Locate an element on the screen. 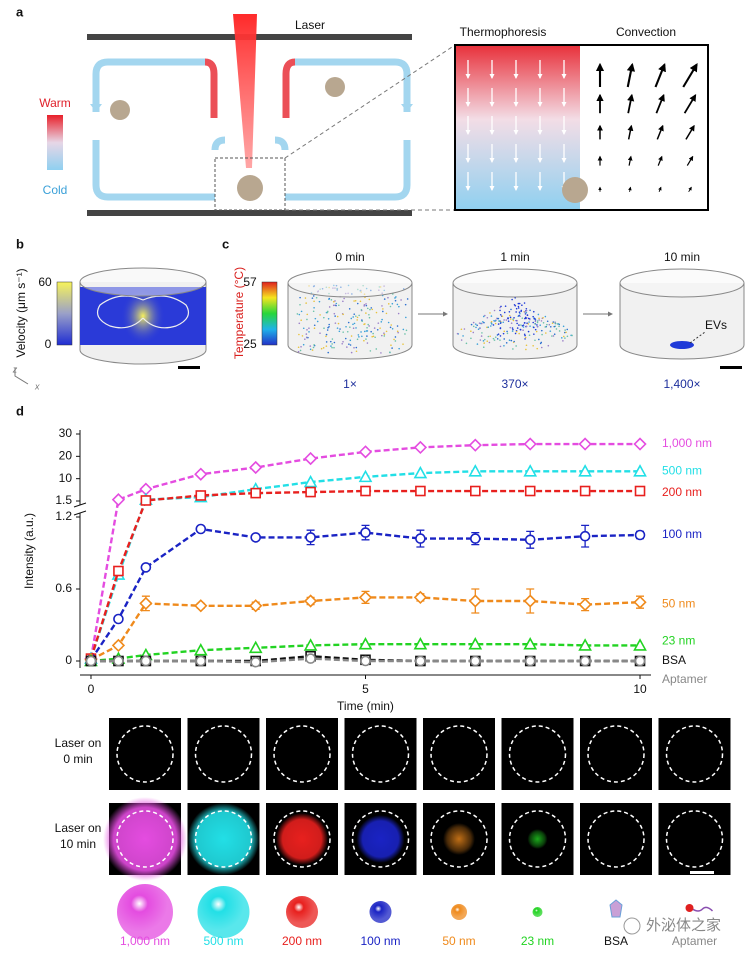 The image size is (756, 961). series-label: 50 nm is located at coordinates (678, 603).